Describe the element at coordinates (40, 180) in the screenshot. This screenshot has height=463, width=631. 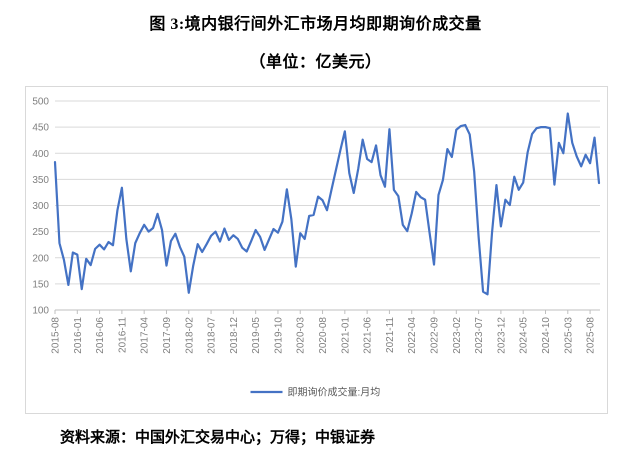
I see `y-tick-label: 350` at that location.